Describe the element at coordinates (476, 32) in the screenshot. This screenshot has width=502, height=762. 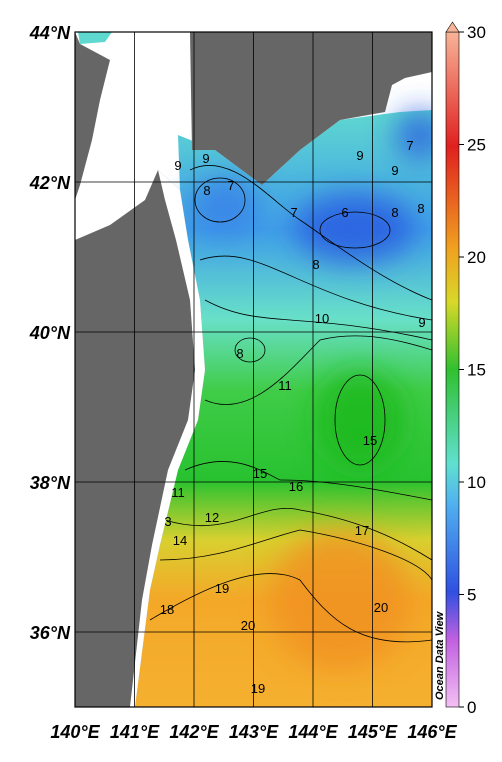
I see `colorbar-tick-label: 30` at that location.